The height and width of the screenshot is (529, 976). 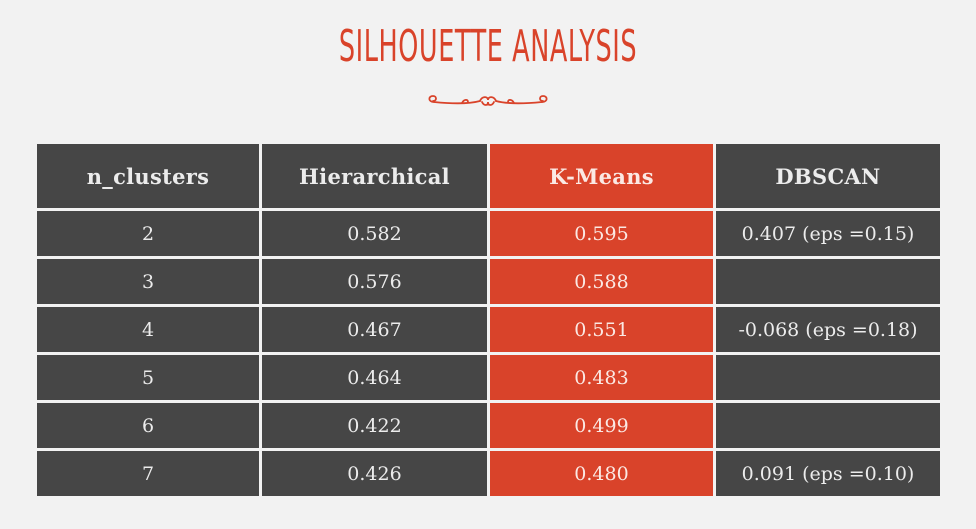 I want to click on scroll-divider-icon, so click(x=488, y=100).